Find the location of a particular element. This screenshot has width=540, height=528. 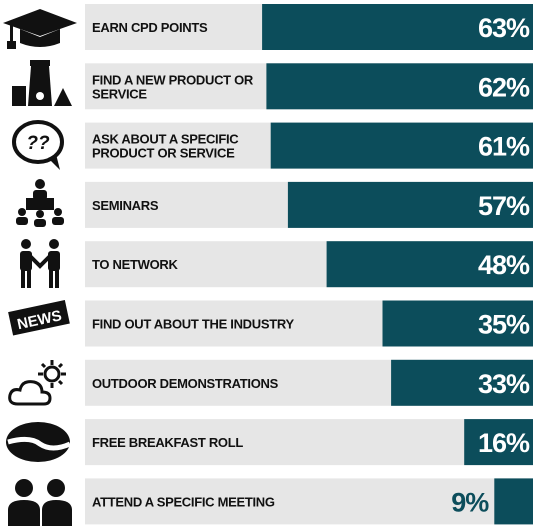

category-label-line: FIND A NEW PRODUCT OR is located at coordinates (173, 79).